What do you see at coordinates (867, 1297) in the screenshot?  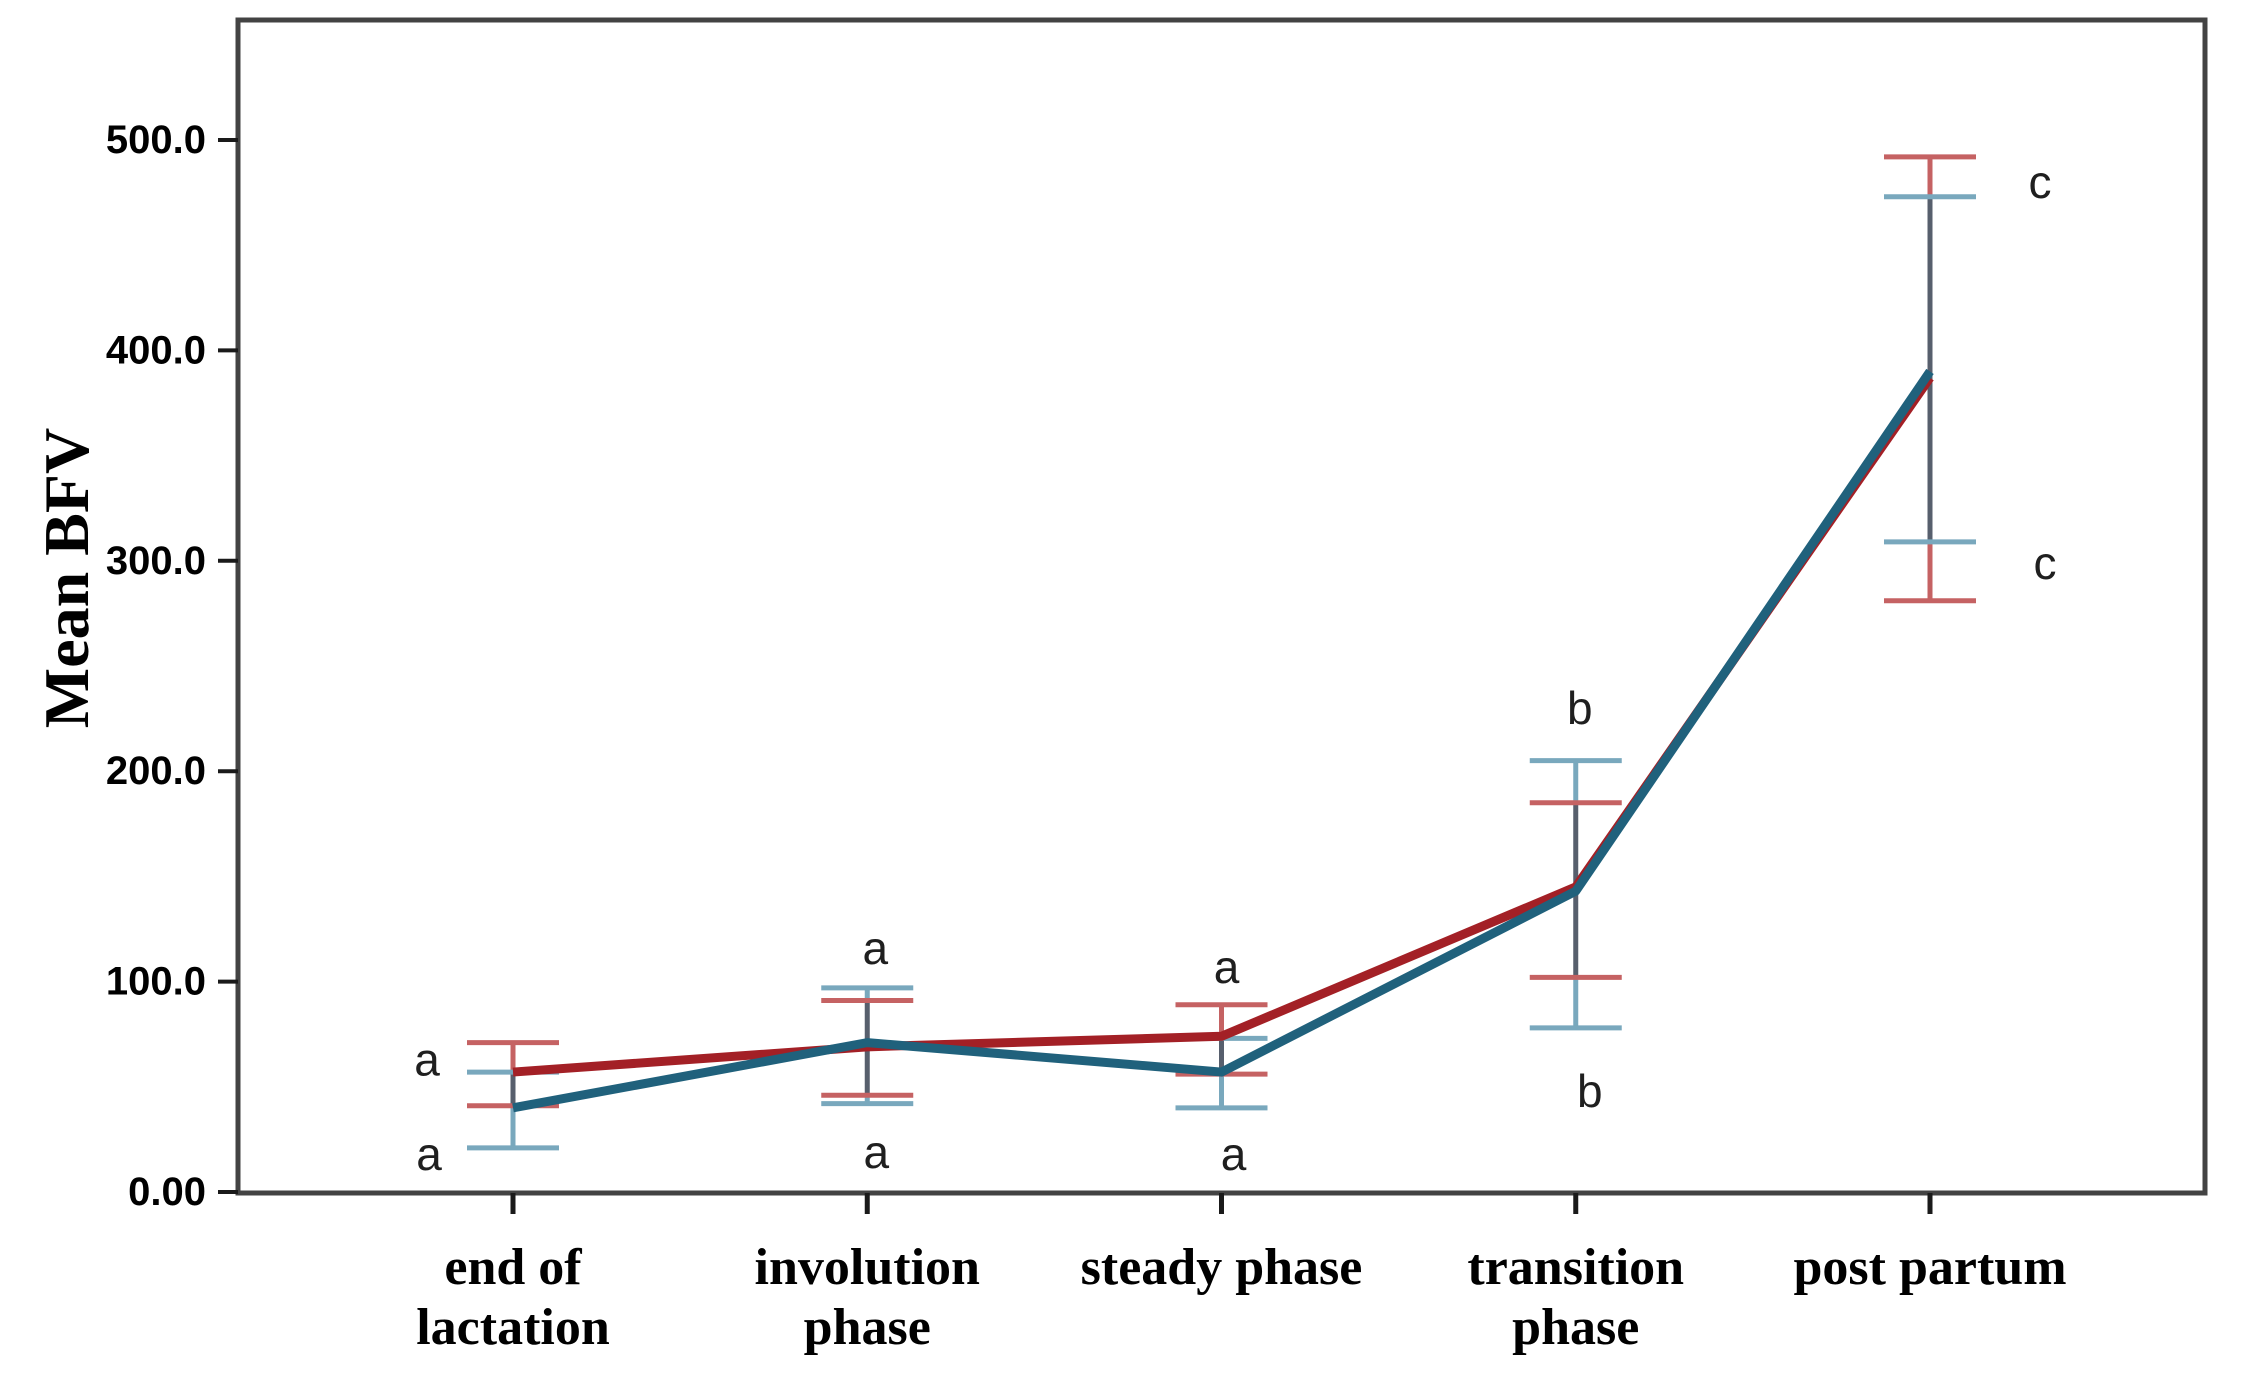 I see `x-axis-category-label: involution phase` at bounding box center [867, 1297].